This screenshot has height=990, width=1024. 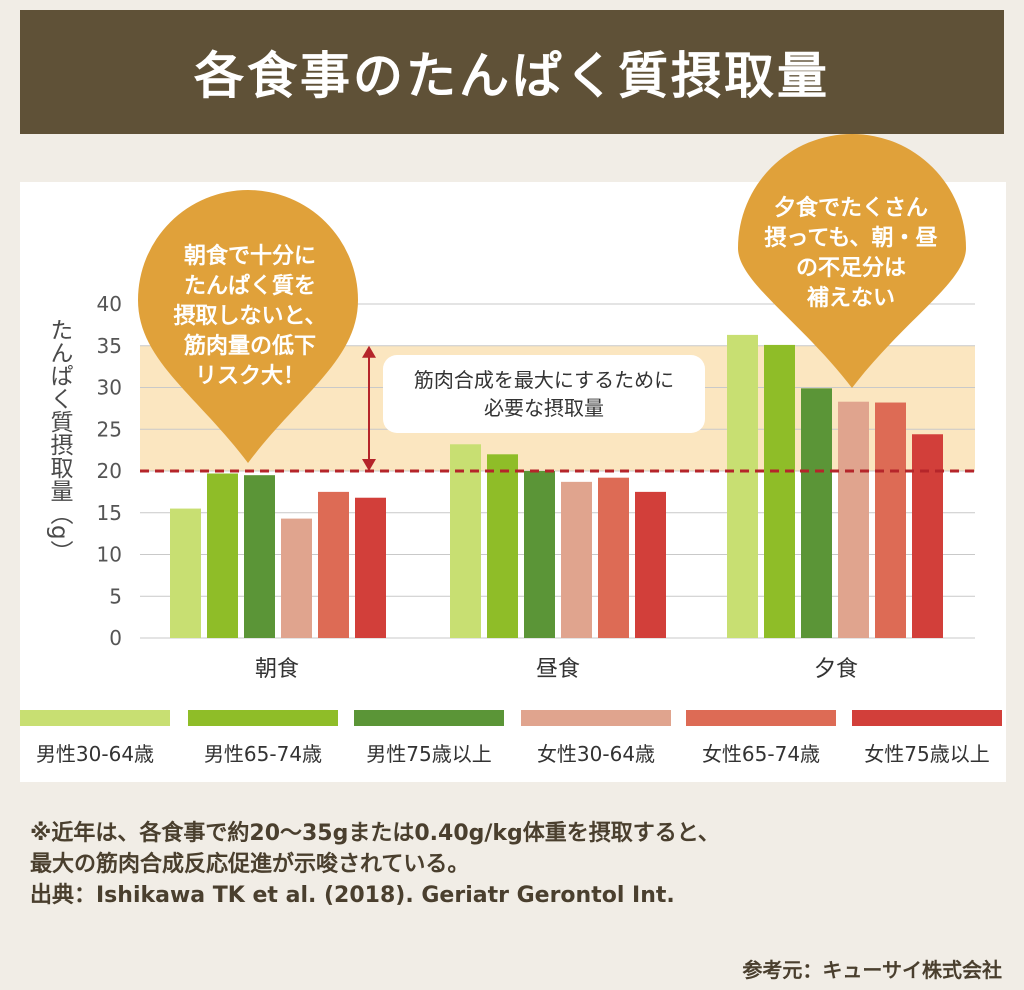 What do you see at coordinates (263, 738) in the screenshot?
I see `legend-item: 男性65-74歳` at bounding box center [263, 738].